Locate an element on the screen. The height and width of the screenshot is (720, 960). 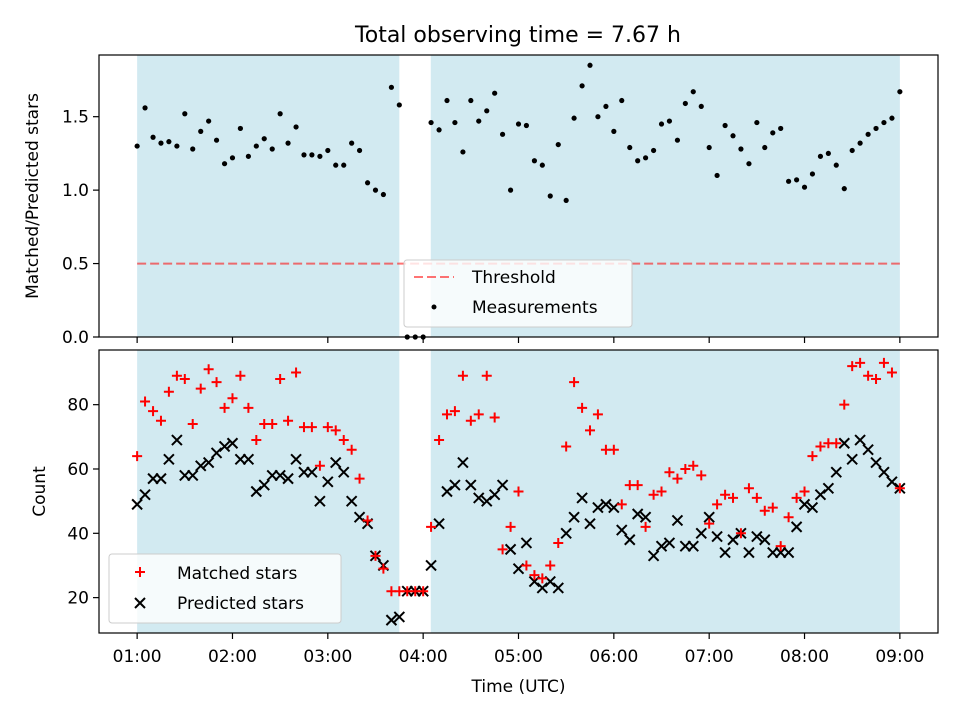
legend-matched-label: Matched stars is located at coordinates (237, 574).